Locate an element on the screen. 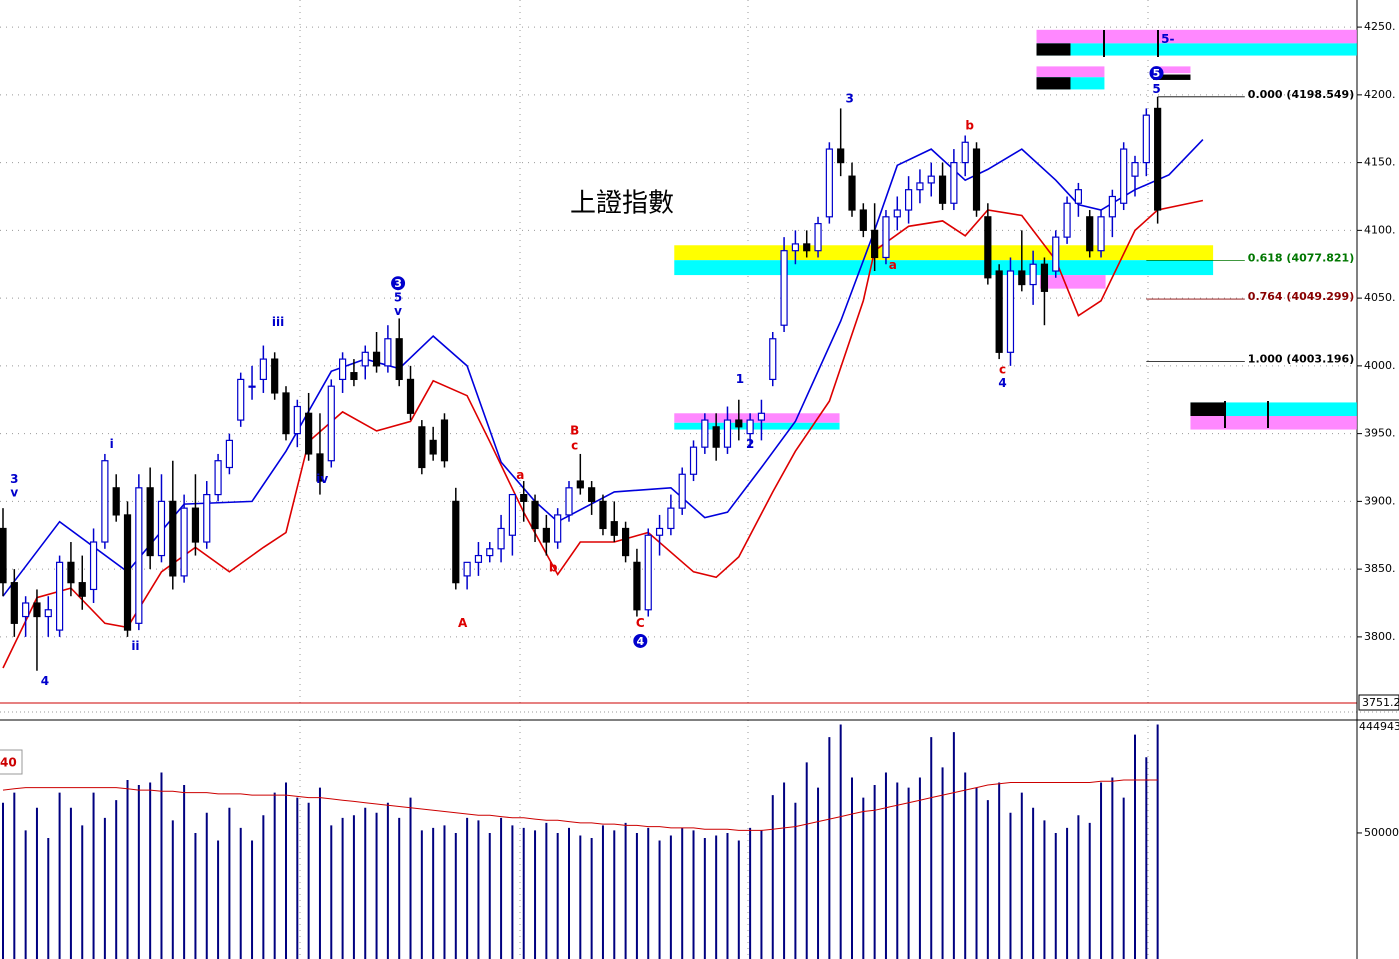 The image size is (1399, 959). y-tick-label: 4000. is located at coordinates (1380, 365).